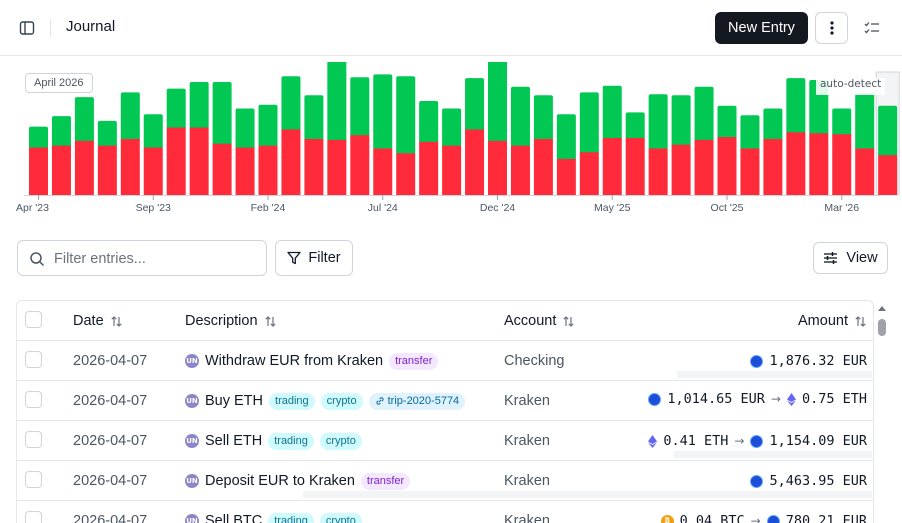 The width and height of the screenshot is (902, 523). Describe the element at coordinates (881, 420) in the screenshot. I see `scroll-track` at that location.